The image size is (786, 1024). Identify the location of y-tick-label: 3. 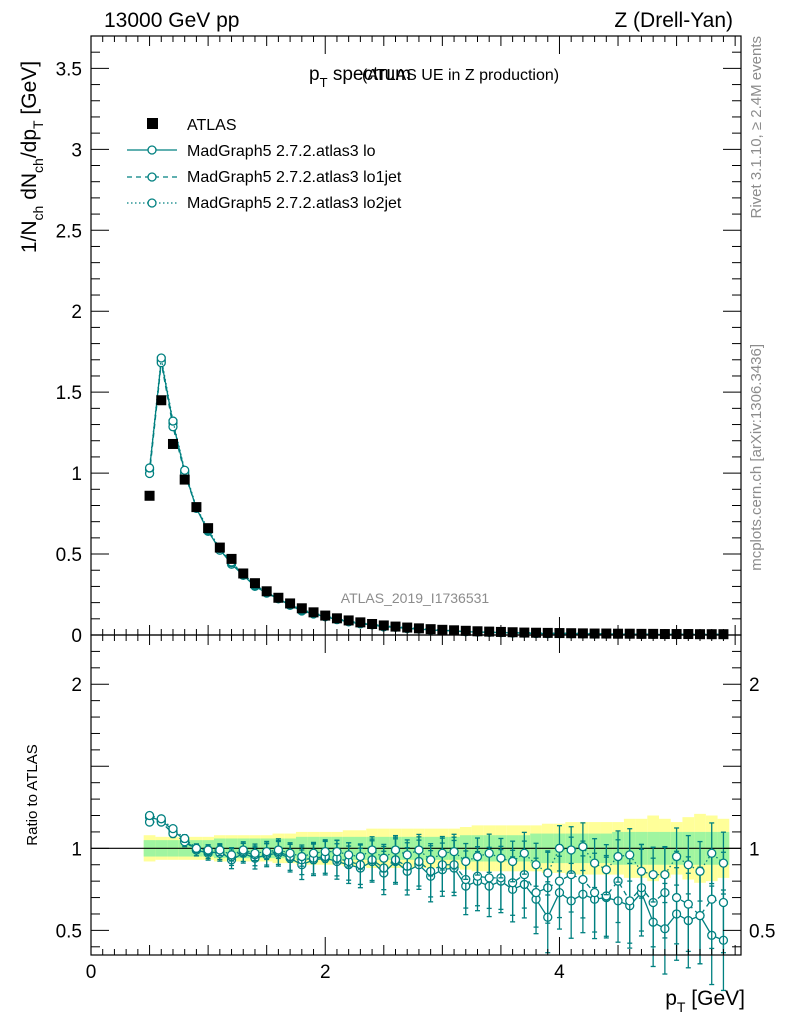
(76, 150).